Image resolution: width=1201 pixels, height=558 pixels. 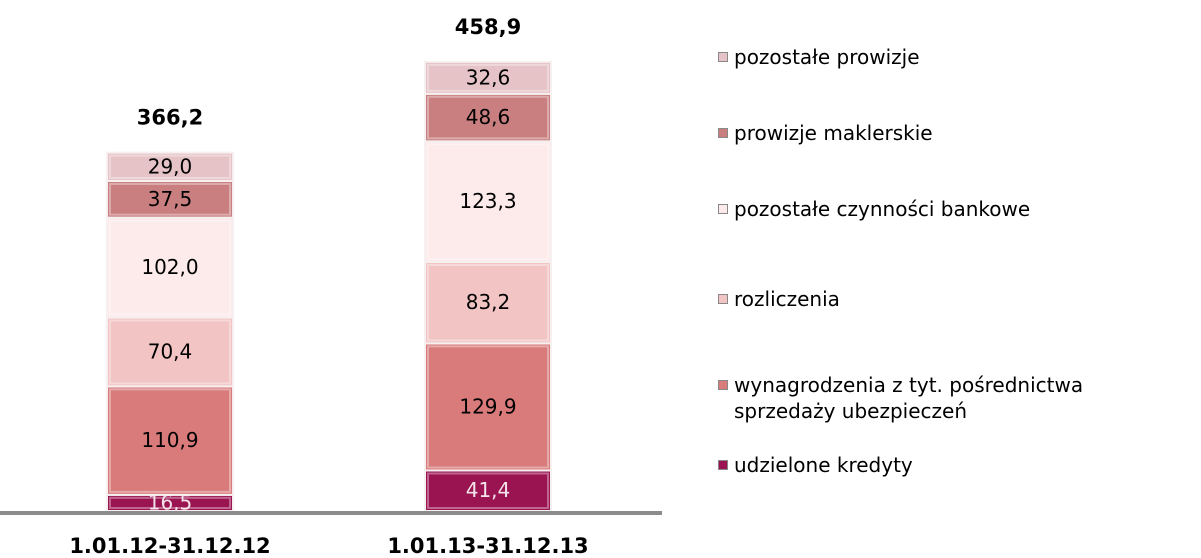 I want to click on value-label: 70,4, so click(x=170, y=351).